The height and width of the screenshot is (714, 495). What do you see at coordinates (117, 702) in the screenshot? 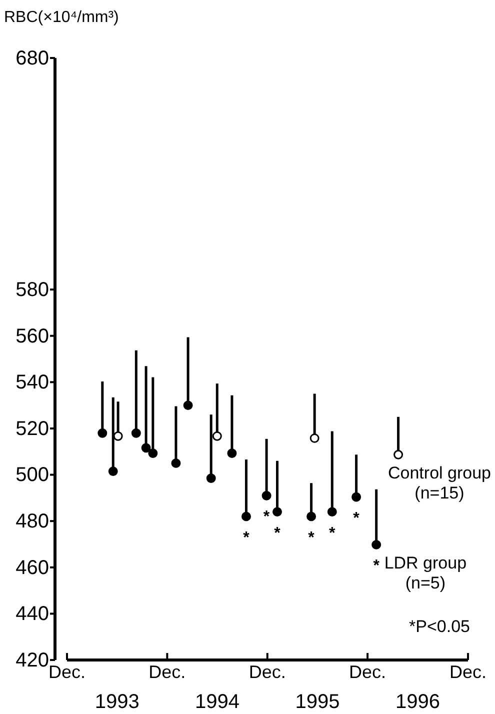
I see `text: 1993` at bounding box center [117, 702].